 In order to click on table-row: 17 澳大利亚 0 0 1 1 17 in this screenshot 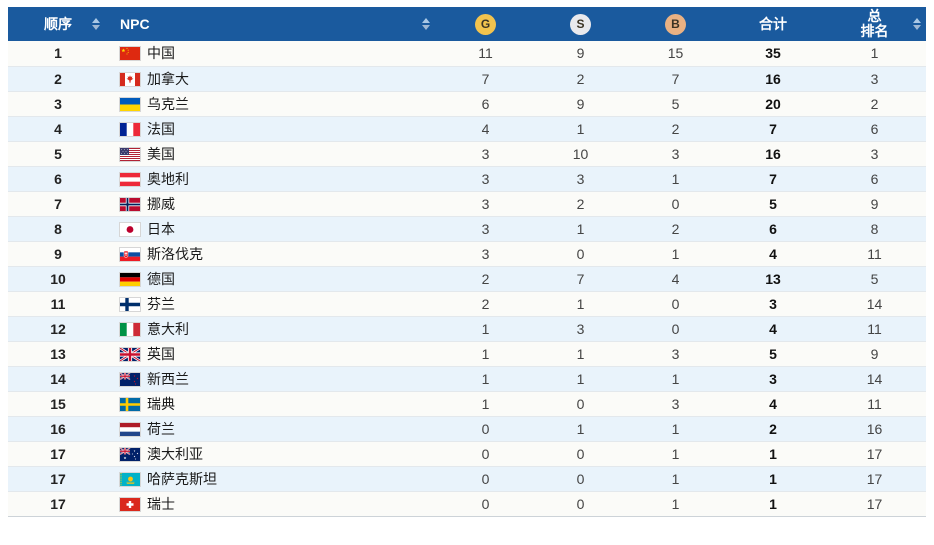, I will do `click(467, 454)`.